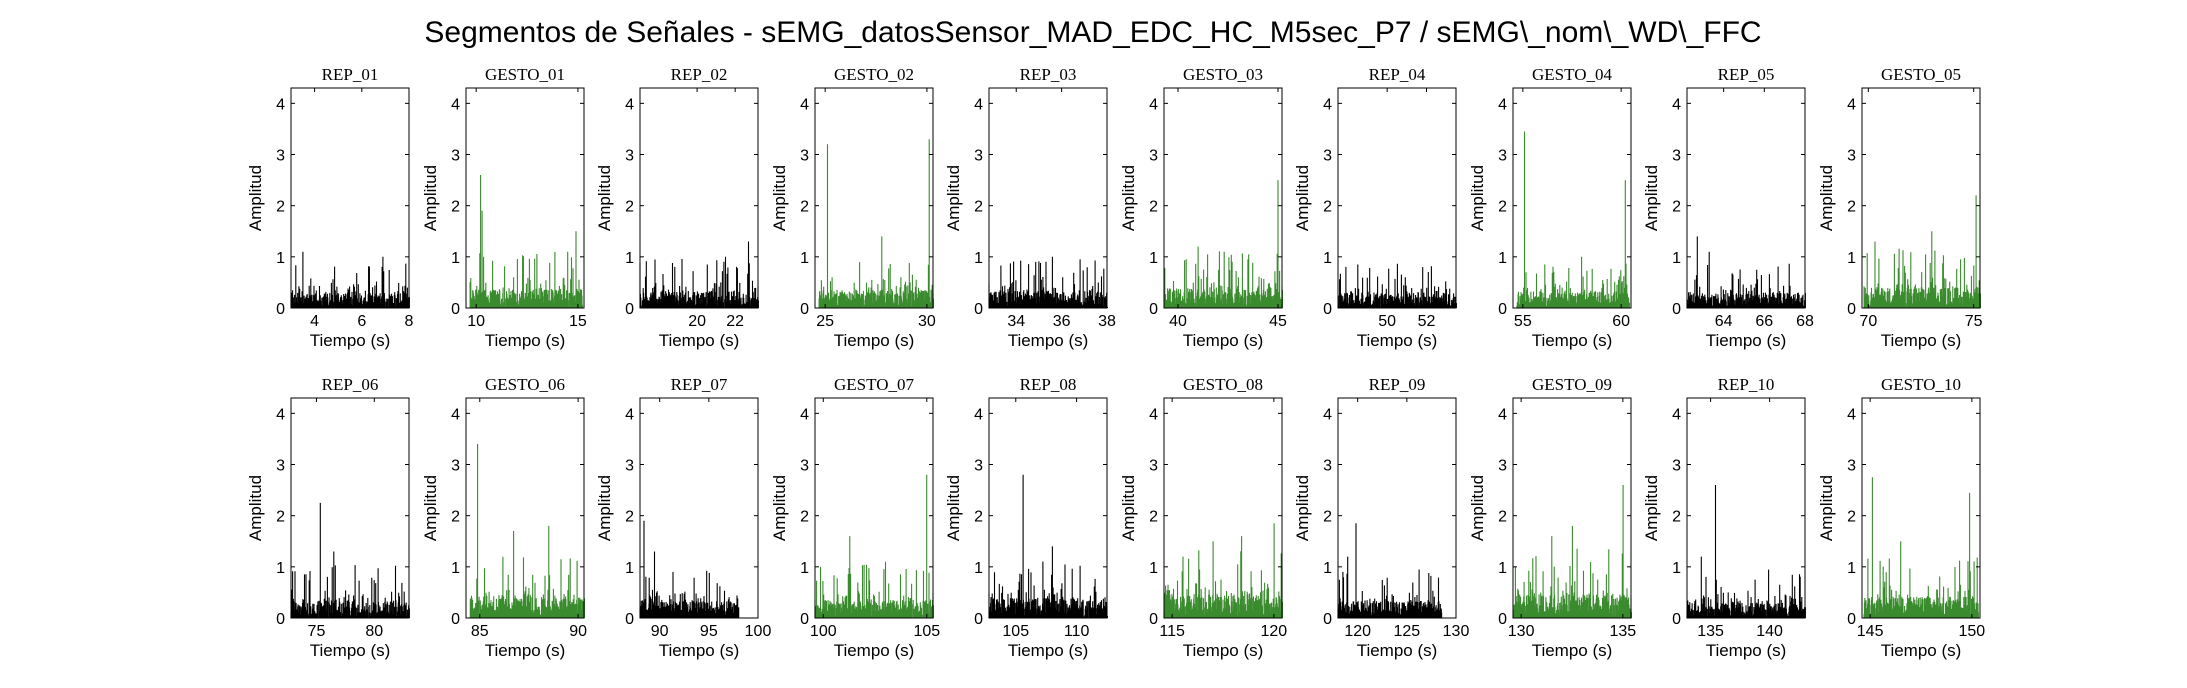  What do you see at coordinates (1406, 631) in the screenshot?
I see `x-tick-label: 125` at bounding box center [1406, 631].